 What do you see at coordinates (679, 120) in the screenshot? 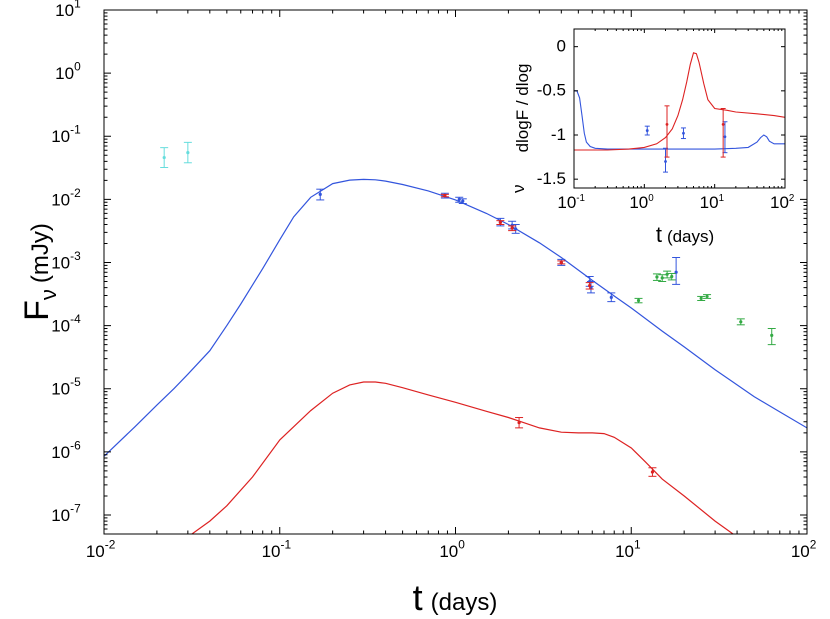
I see `inset-slope-blue-line` at bounding box center [679, 120].